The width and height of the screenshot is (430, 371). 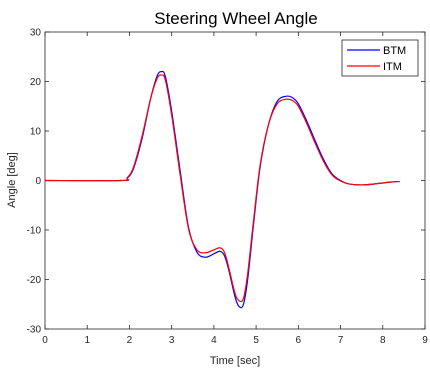 I want to click on y-tick-label: -20, so click(x=34, y=280).